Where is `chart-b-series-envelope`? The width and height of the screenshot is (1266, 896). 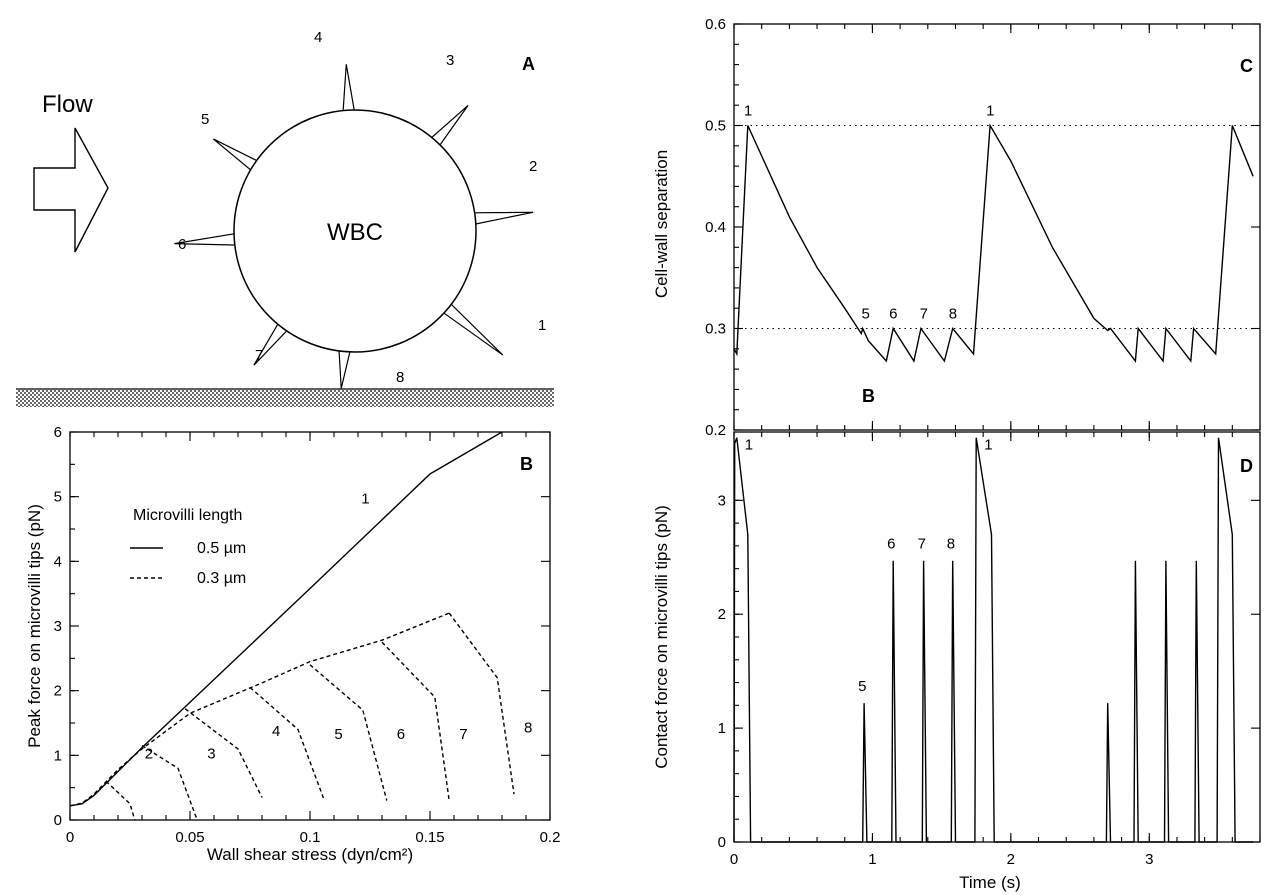 chart-b-series-envelope is located at coordinates (259, 709).